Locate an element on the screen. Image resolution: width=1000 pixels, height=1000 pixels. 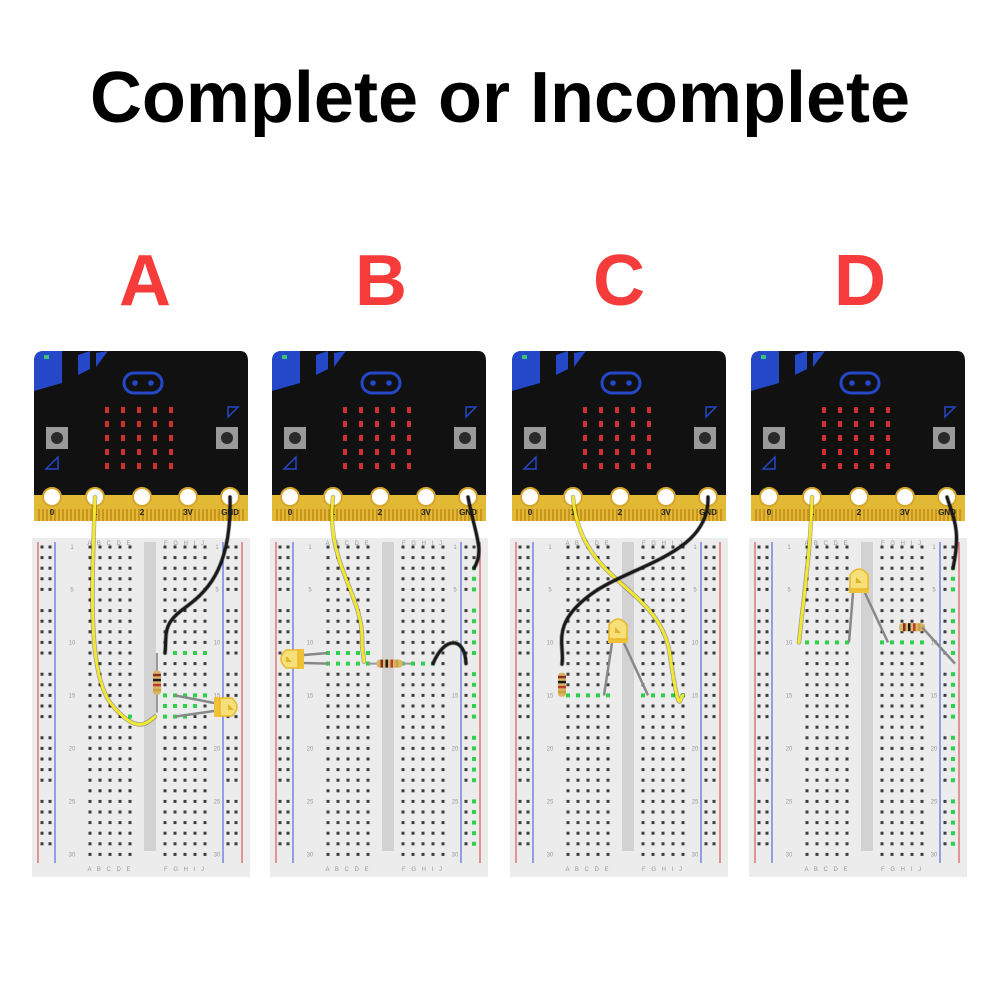
black-jumper is located at coordinates (449, 653).